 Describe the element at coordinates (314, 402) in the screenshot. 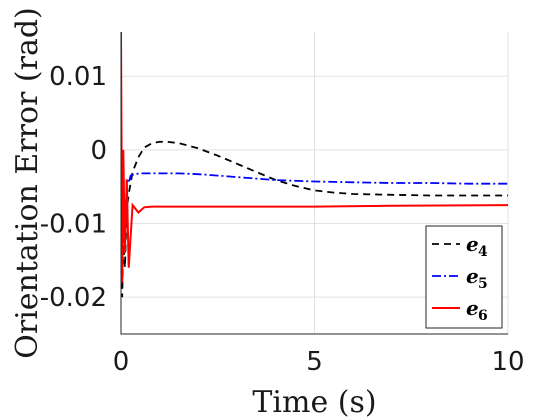

I see `x-axis-label: Time (s)` at that location.